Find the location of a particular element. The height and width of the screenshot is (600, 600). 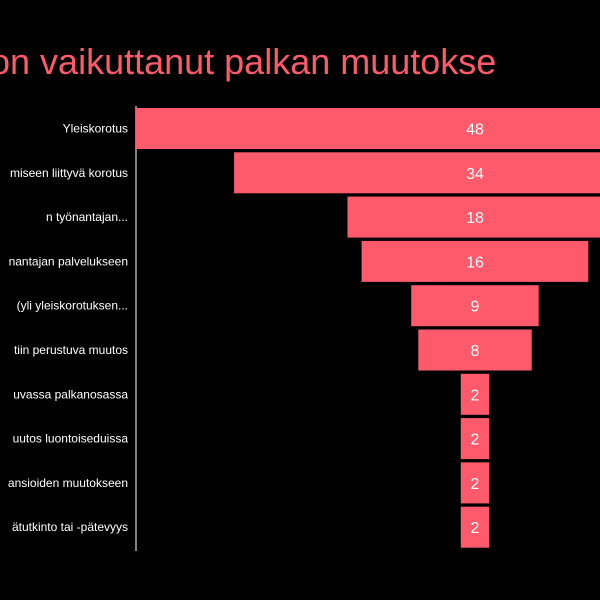

value-label: 8 is located at coordinates (475, 351).